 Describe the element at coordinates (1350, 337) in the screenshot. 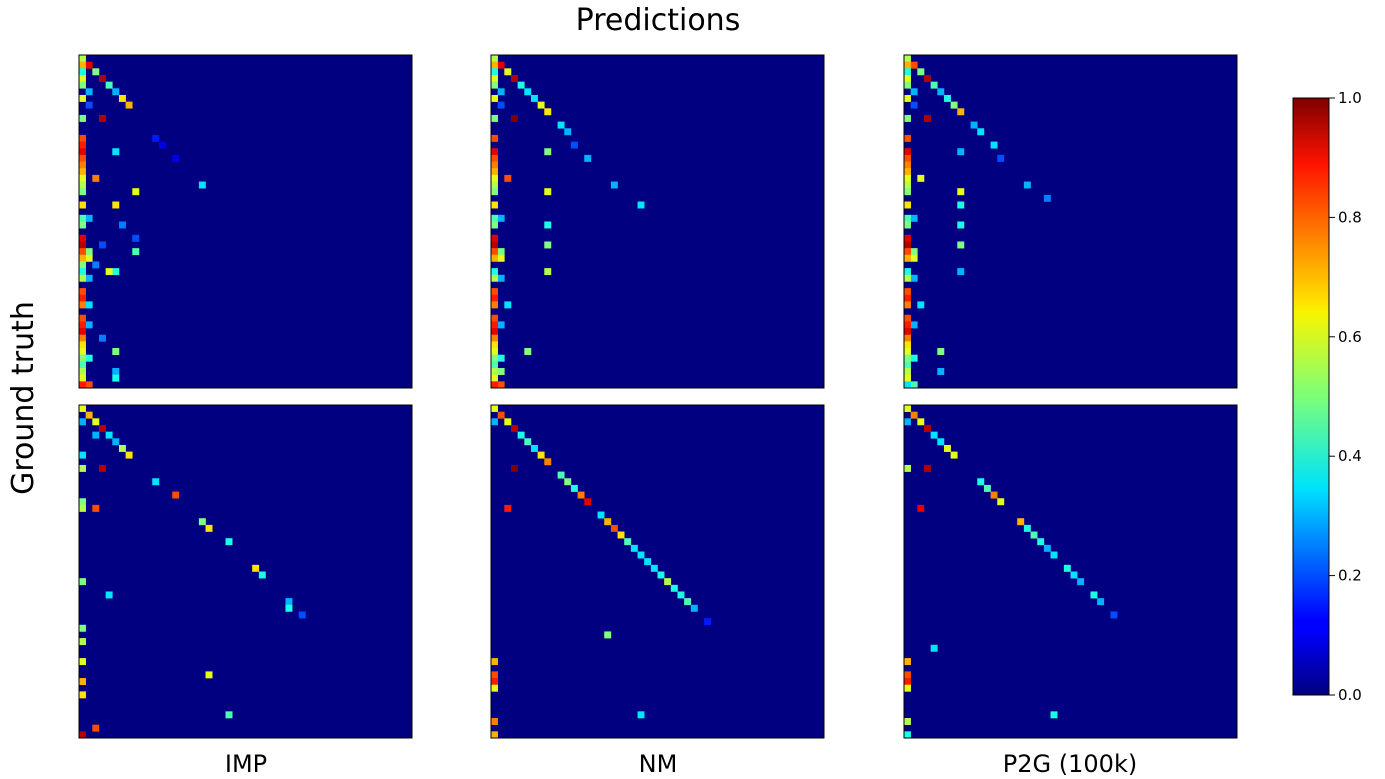

I see `colorbar-tick-label: 0.6` at that location.